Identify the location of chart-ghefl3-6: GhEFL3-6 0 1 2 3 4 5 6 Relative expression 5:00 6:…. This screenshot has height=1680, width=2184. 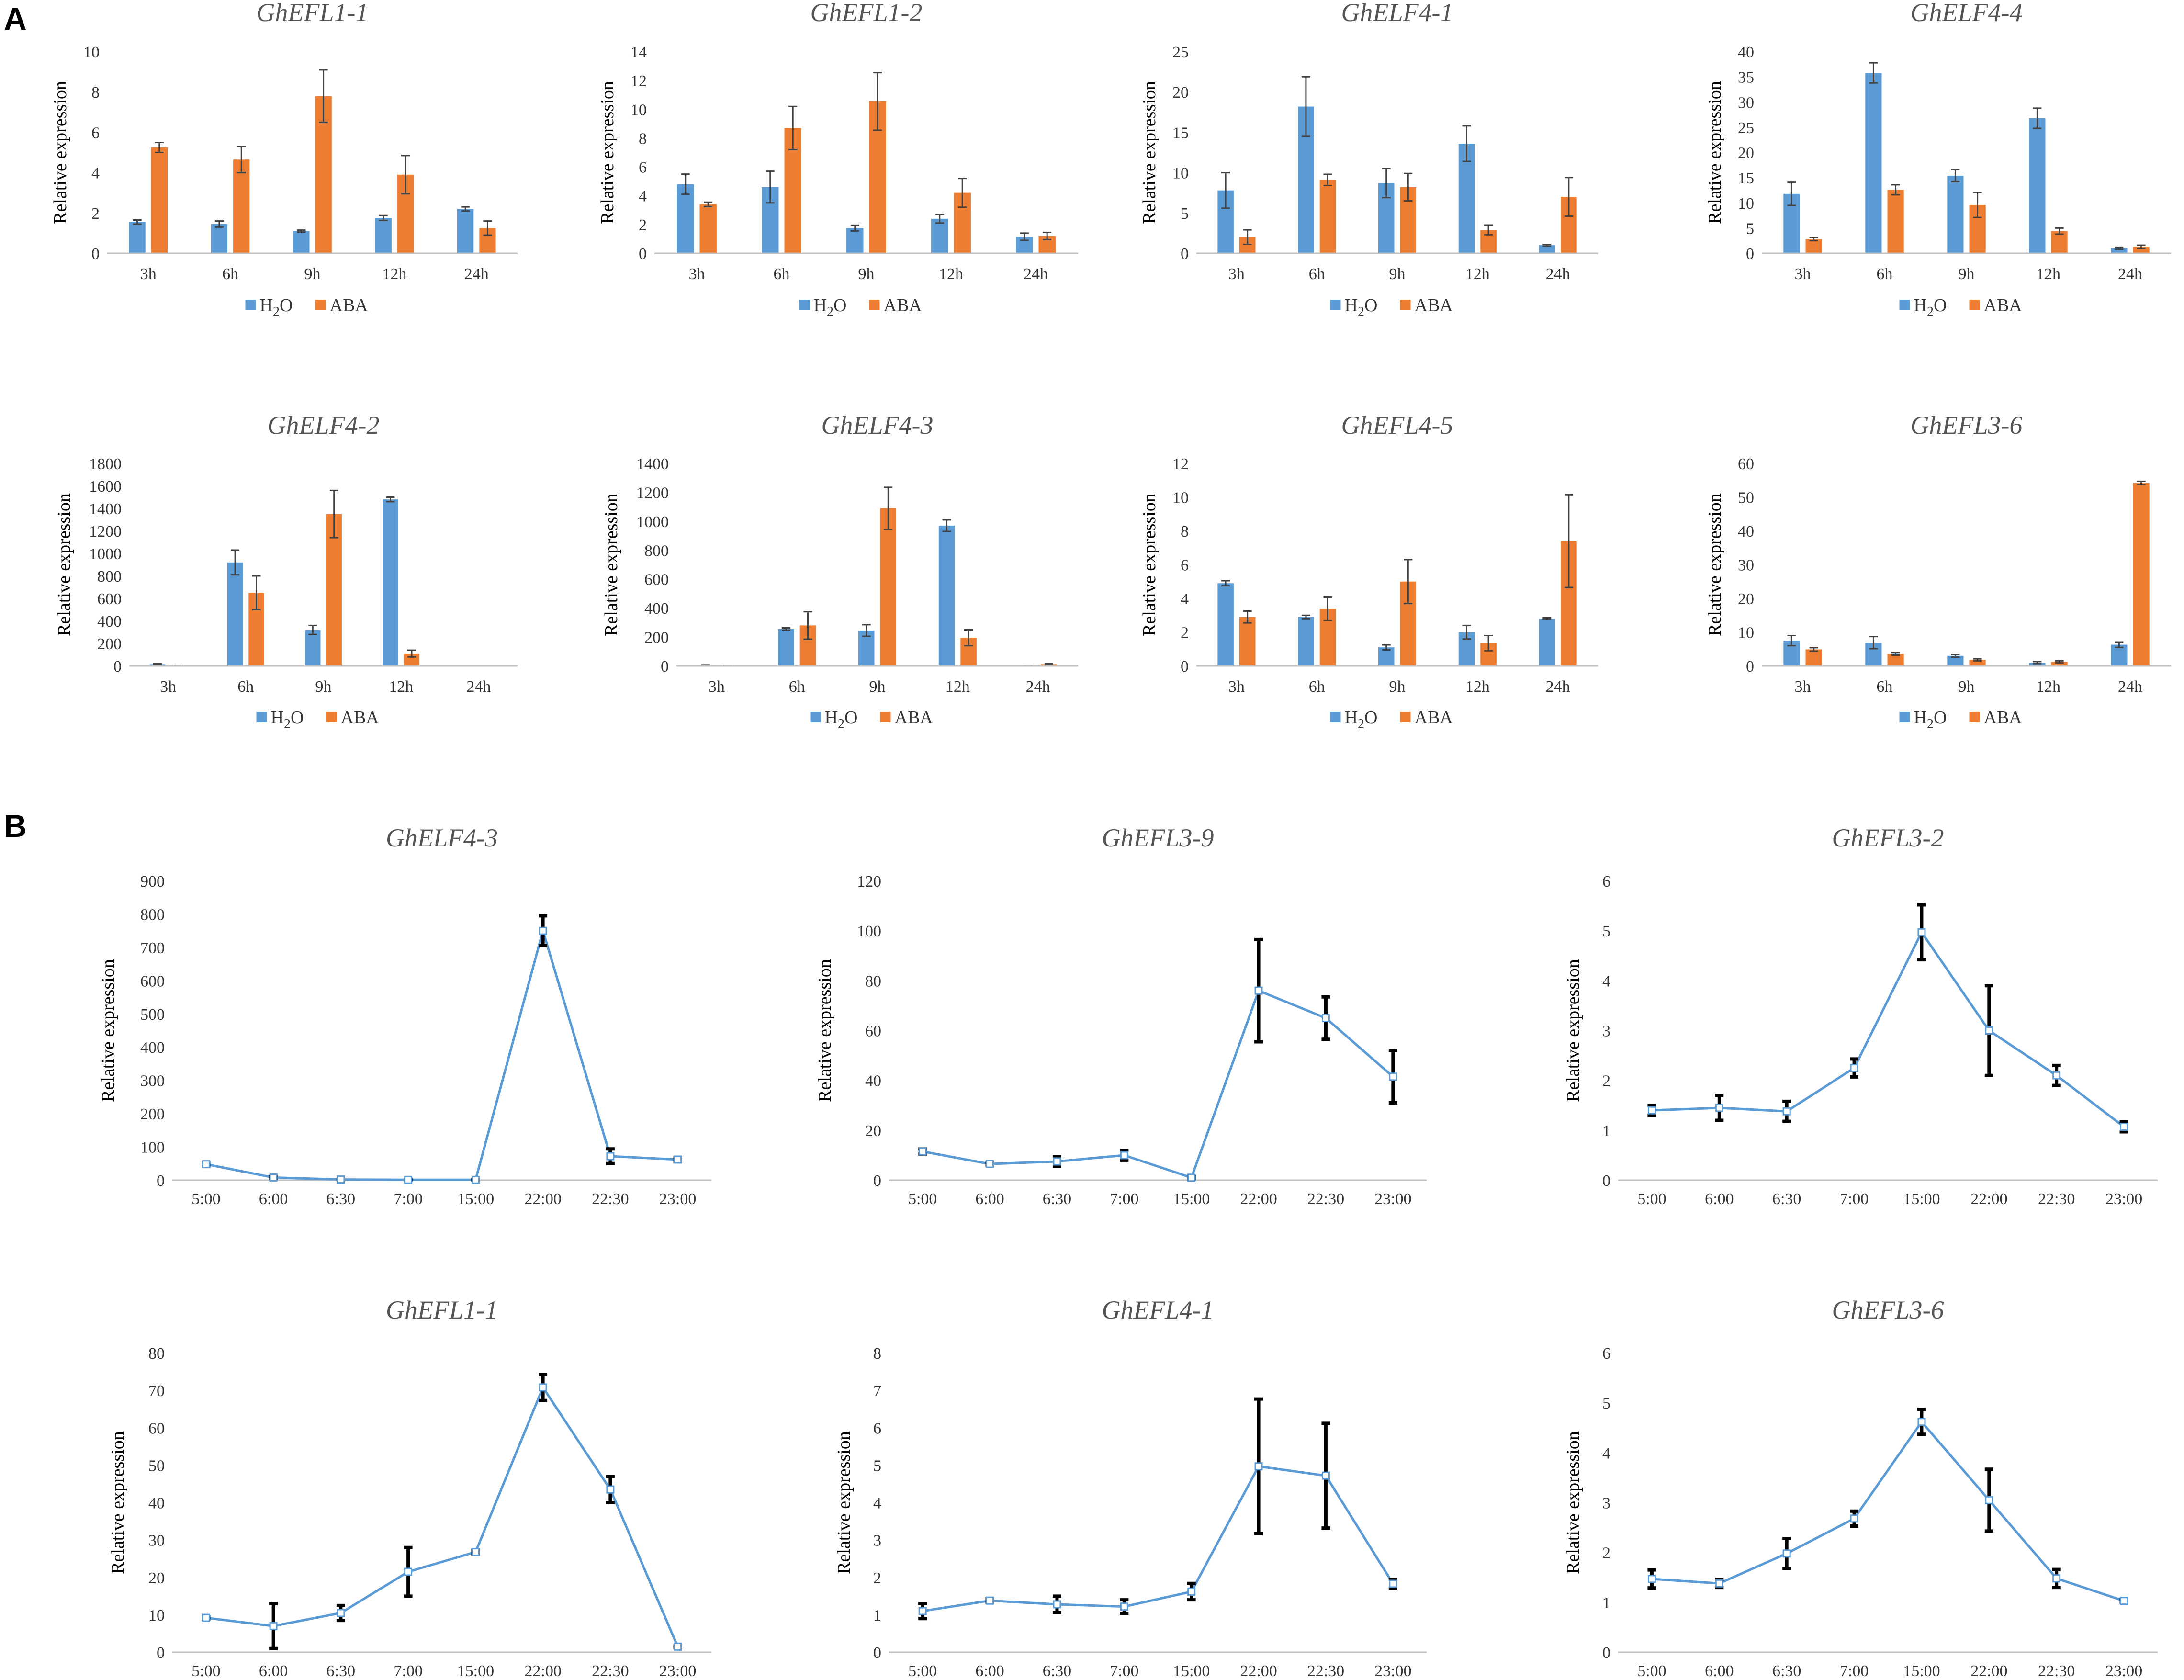
(1861, 1488).